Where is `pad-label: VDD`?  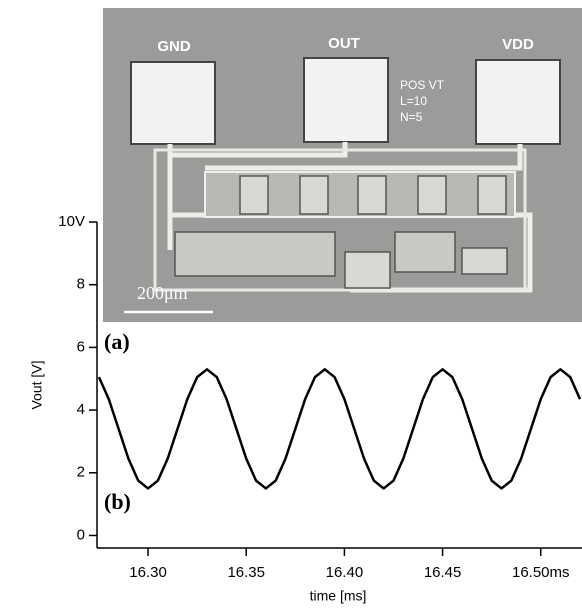 pad-label: VDD is located at coordinates (518, 44).